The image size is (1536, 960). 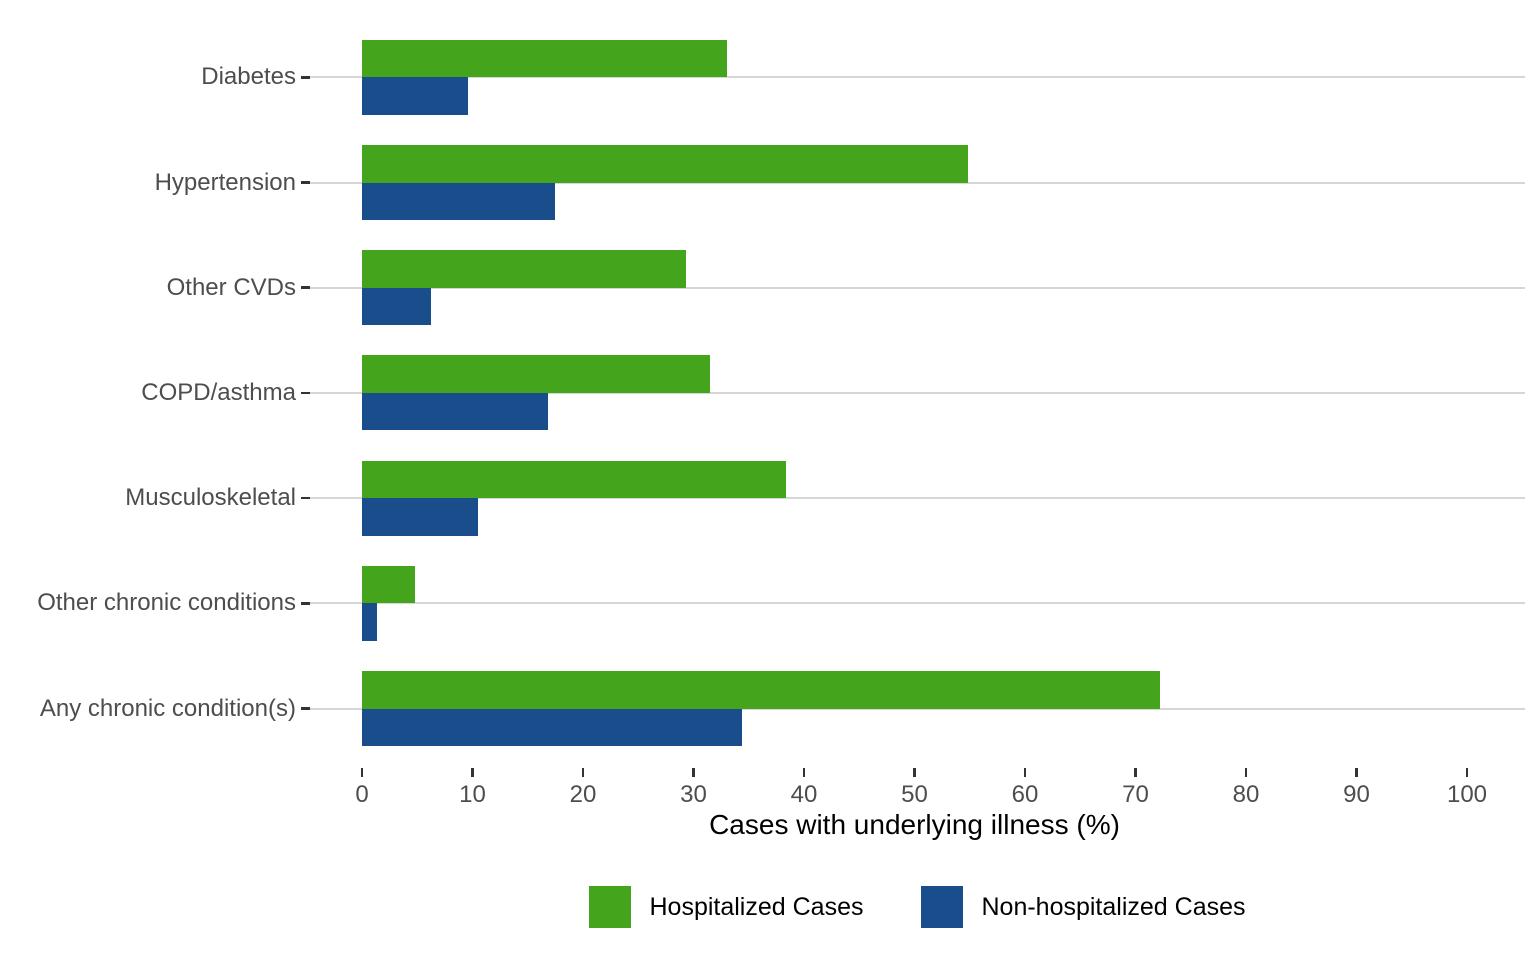 What do you see at coordinates (756, 906) in the screenshot?
I see `legend-label-hospitalized: Hospitalized Cases` at bounding box center [756, 906].